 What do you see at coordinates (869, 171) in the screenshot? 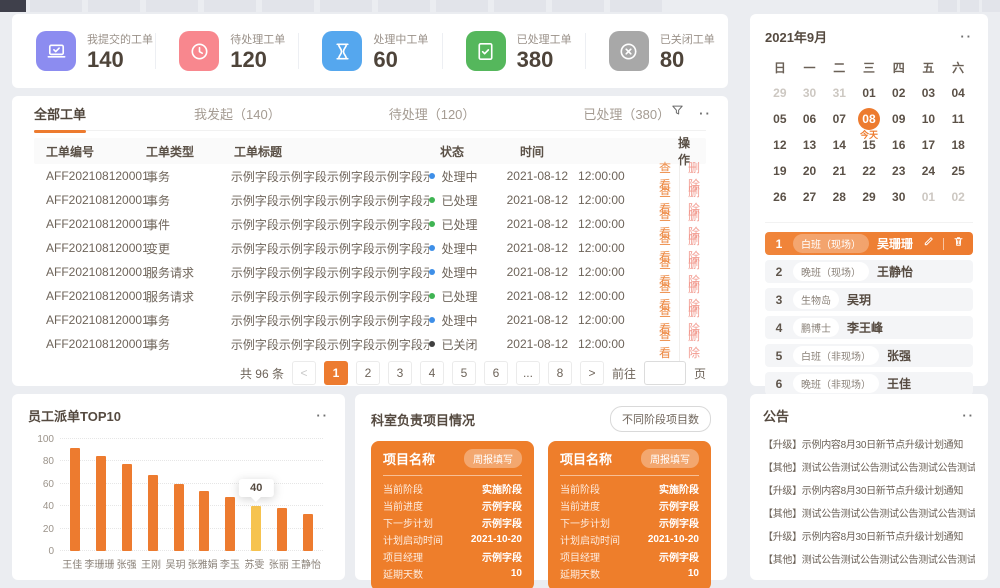
I see `calendar-day: 22` at bounding box center [869, 171].